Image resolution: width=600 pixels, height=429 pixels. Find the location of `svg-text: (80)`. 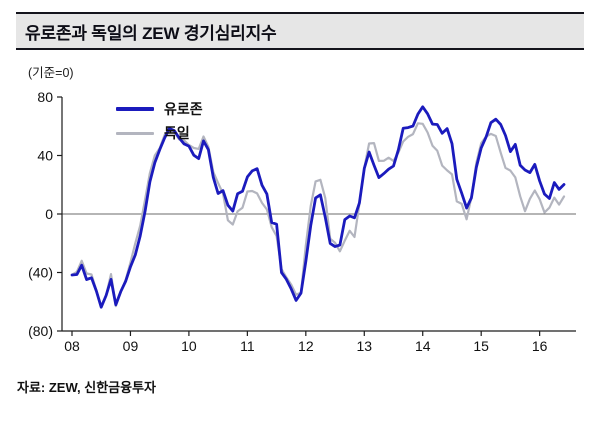

svg-text: (80) is located at coordinates (40, 331).